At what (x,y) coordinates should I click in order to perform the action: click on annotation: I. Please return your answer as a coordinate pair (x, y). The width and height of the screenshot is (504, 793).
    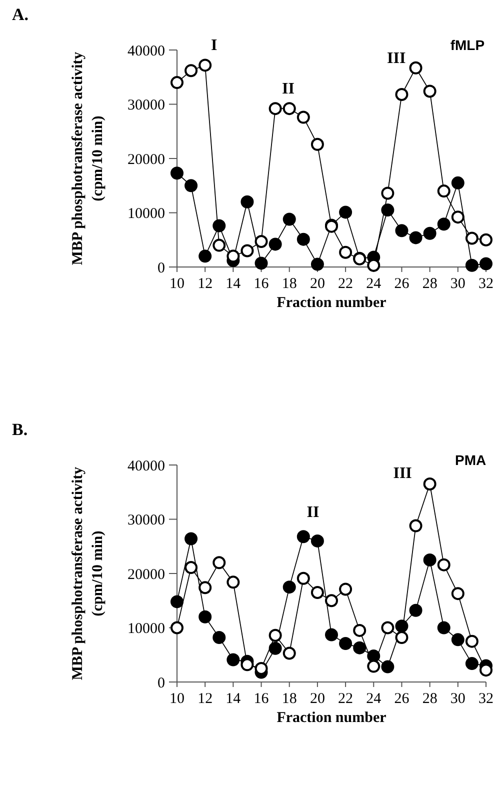
    Looking at the image, I should click on (214, 45).